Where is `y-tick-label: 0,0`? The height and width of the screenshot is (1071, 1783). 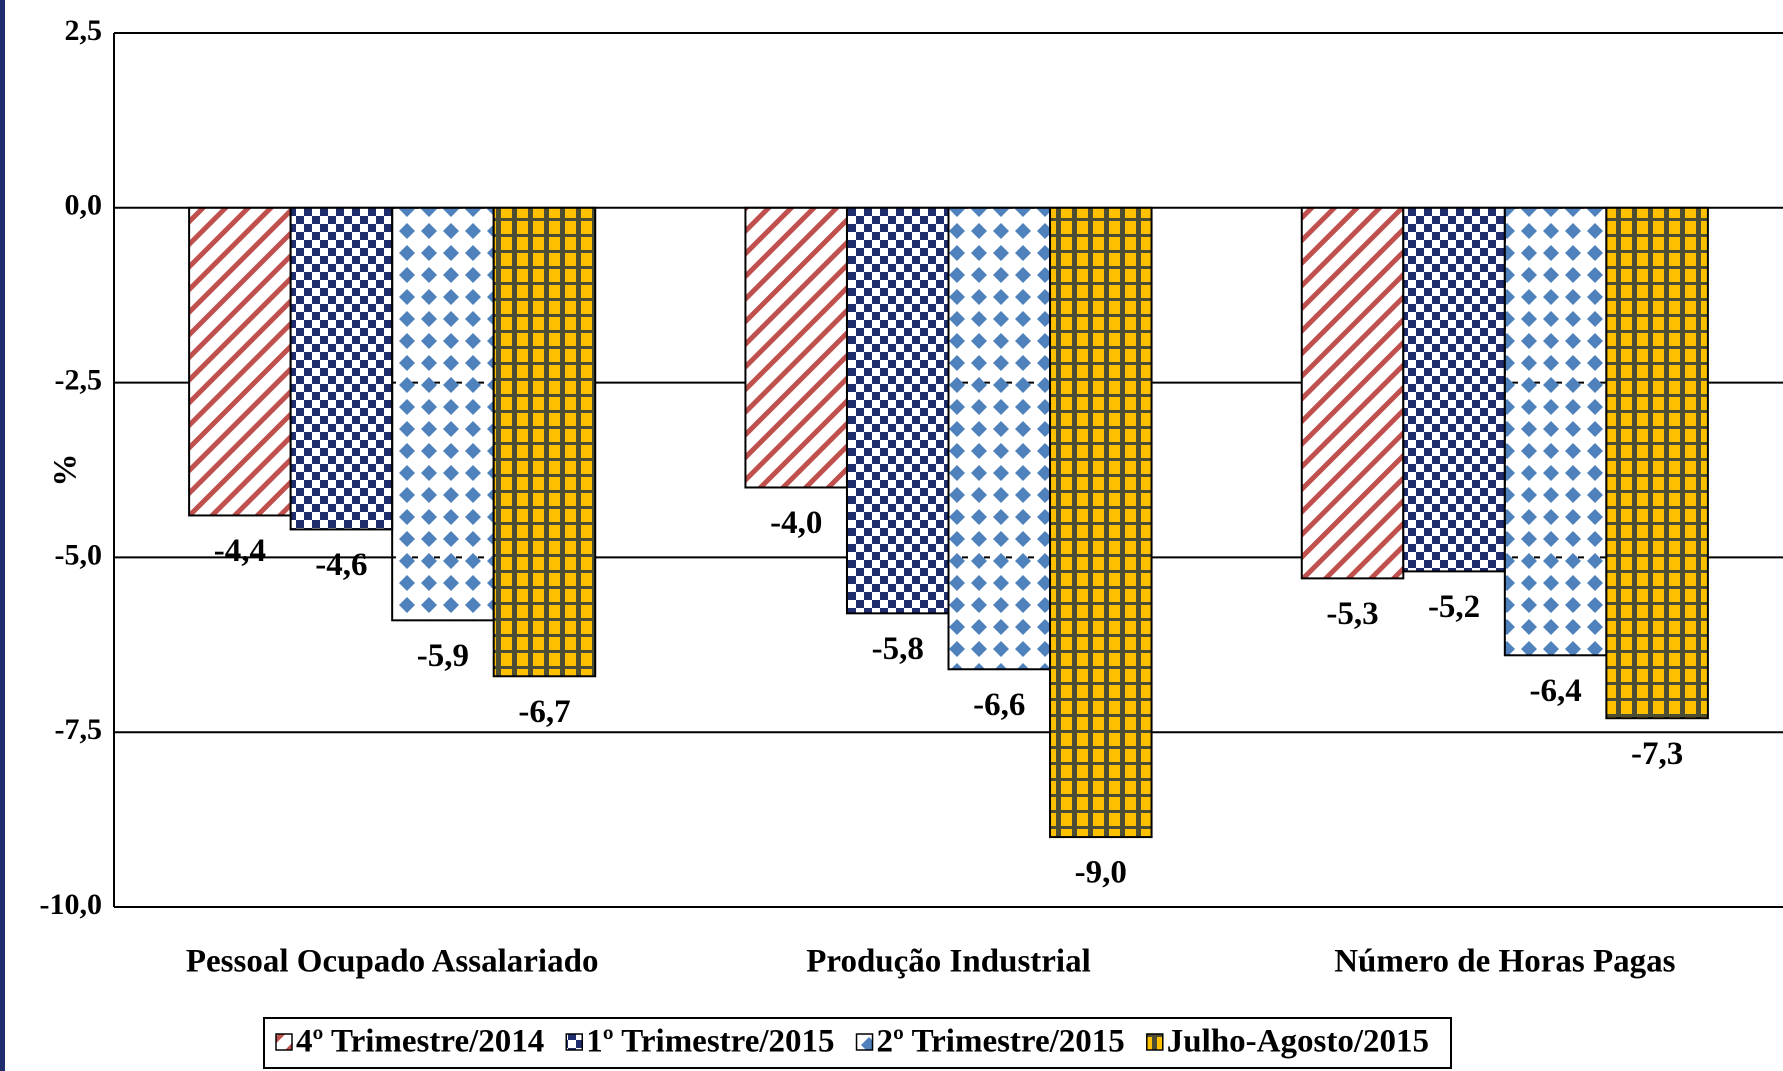 y-tick-label: 0,0 is located at coordinates (84, 205).